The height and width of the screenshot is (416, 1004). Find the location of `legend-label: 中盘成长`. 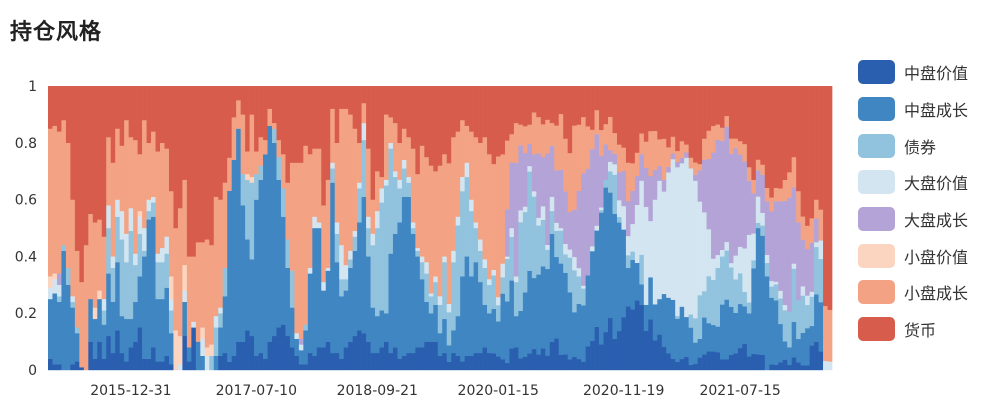

legend-label: 中盘成长 is located at coordinates (936, 111).